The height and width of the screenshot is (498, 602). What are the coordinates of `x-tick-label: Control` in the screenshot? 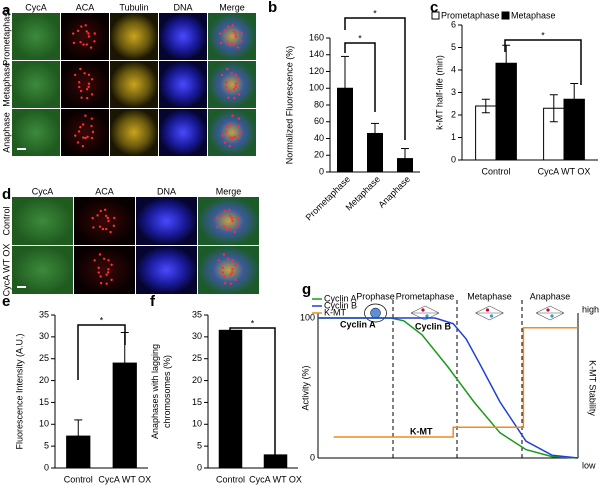 It's located at (78, 479).